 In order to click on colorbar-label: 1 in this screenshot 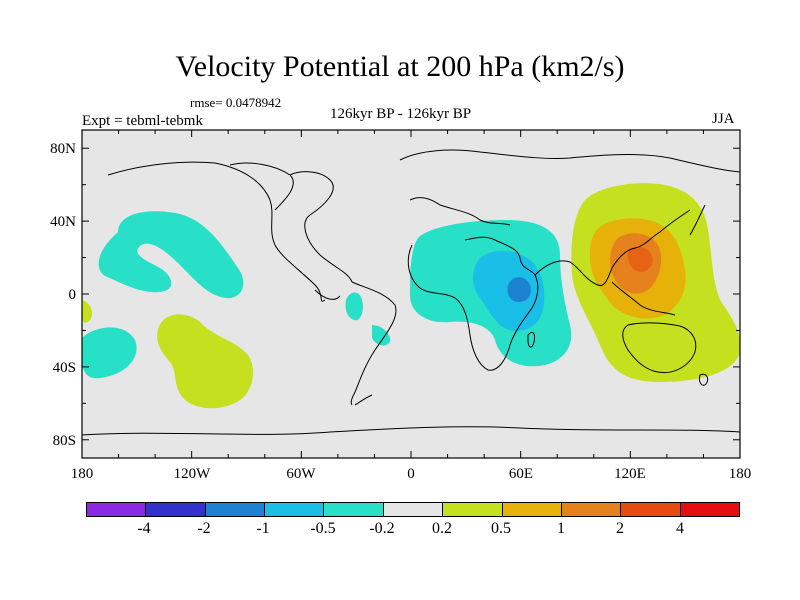, I will do `click(561, 528)`.